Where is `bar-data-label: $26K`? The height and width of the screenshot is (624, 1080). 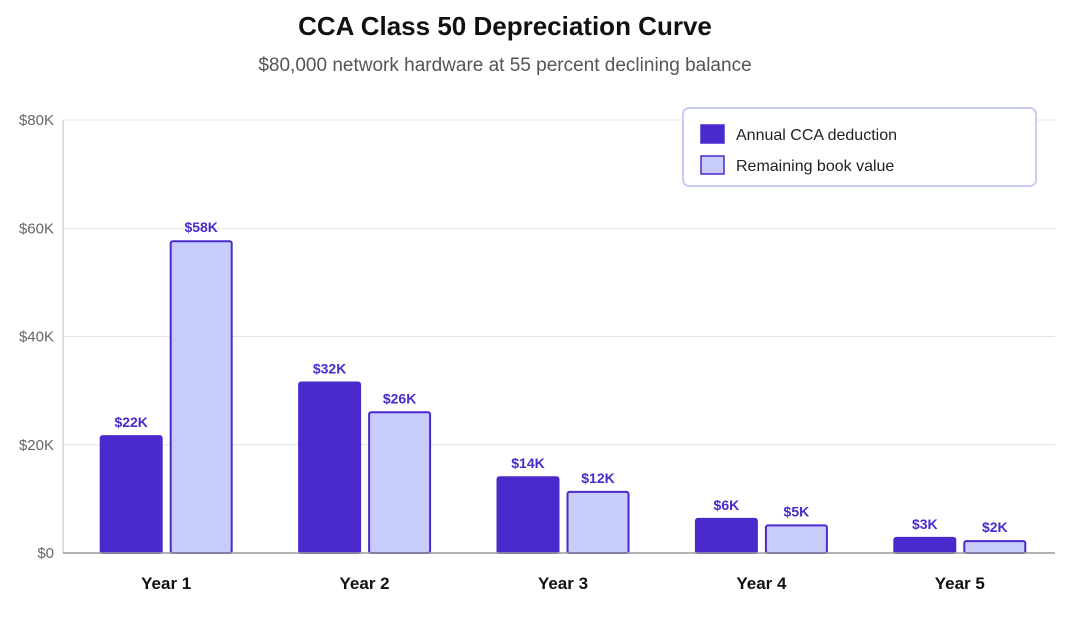 bar-data-label: $26K is located at coordinates (399, 398).